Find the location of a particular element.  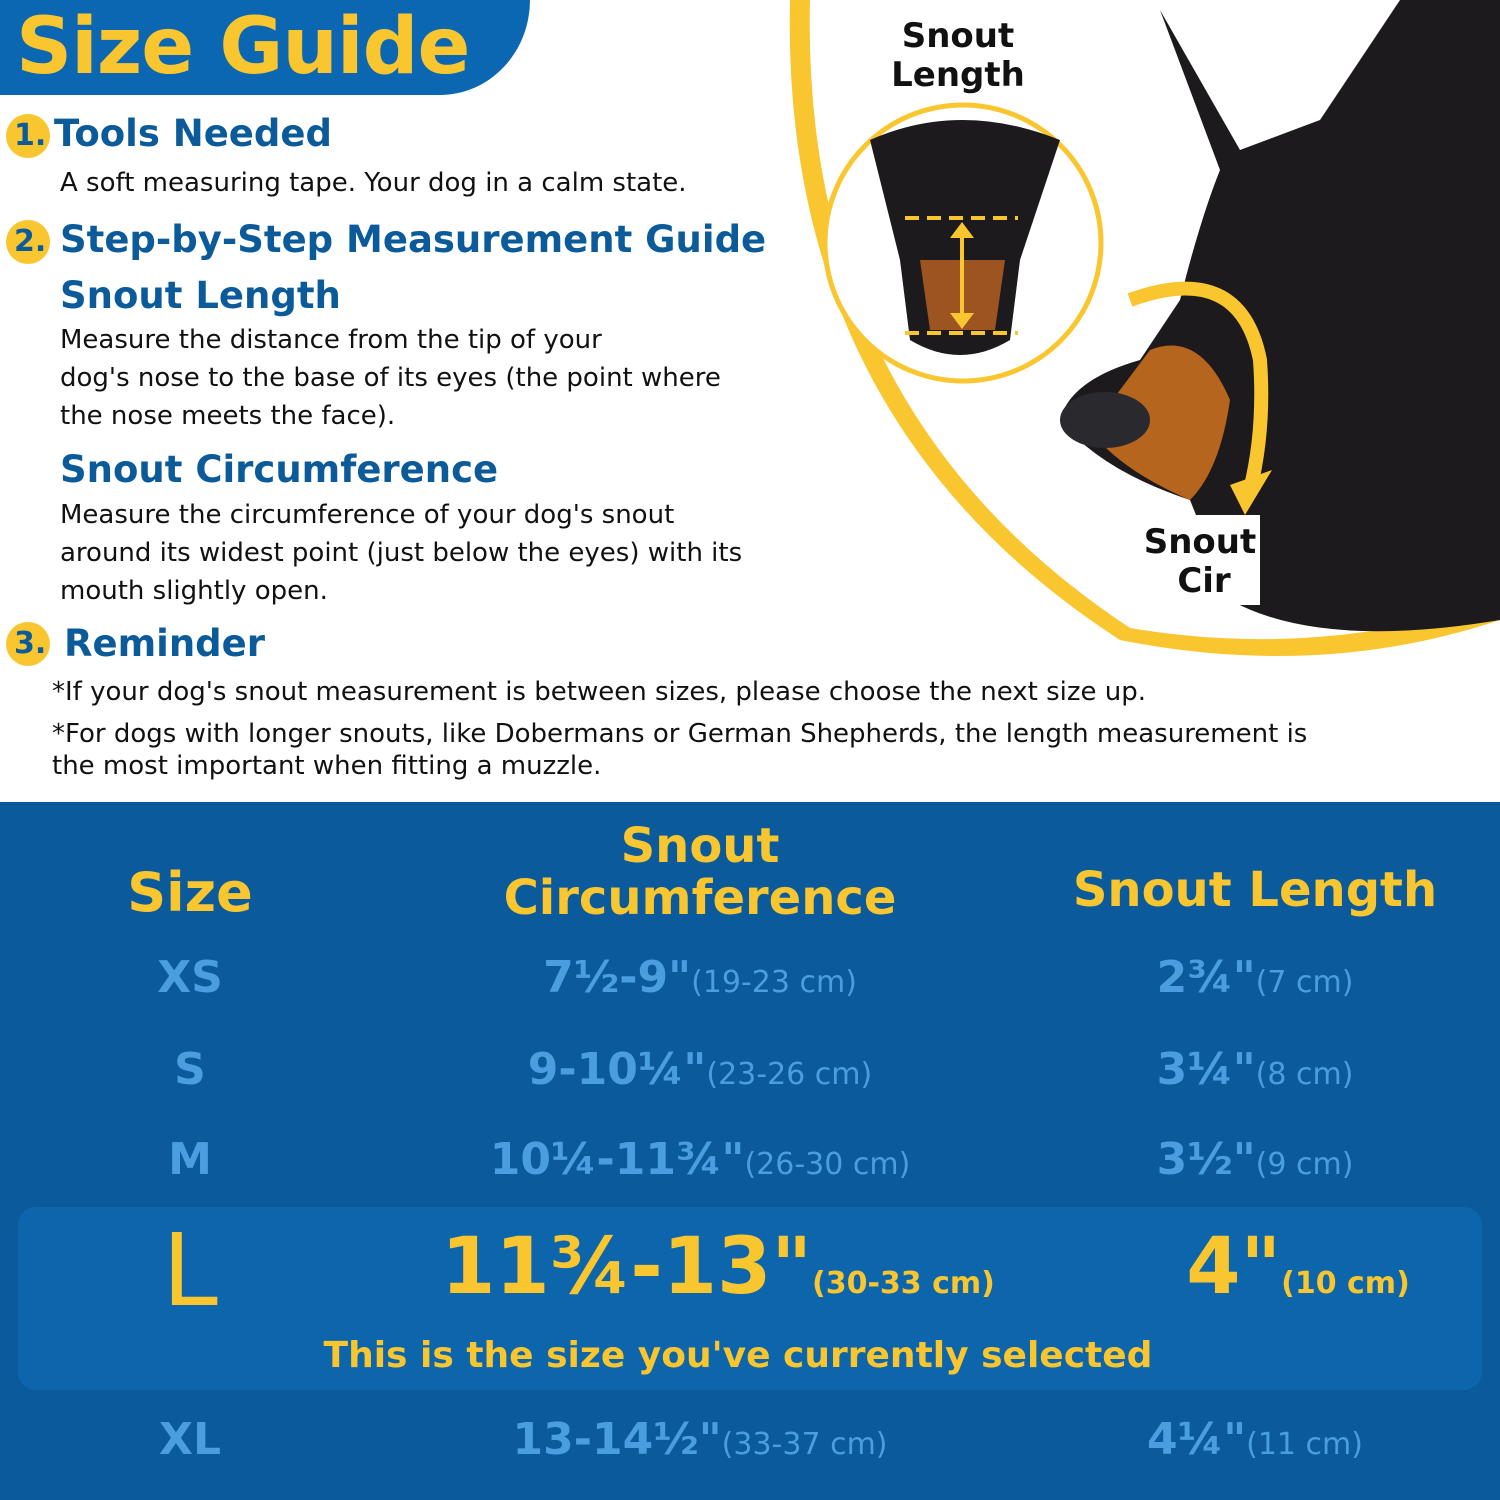

step-number-2: 2. is located at coordinates (28, 242).